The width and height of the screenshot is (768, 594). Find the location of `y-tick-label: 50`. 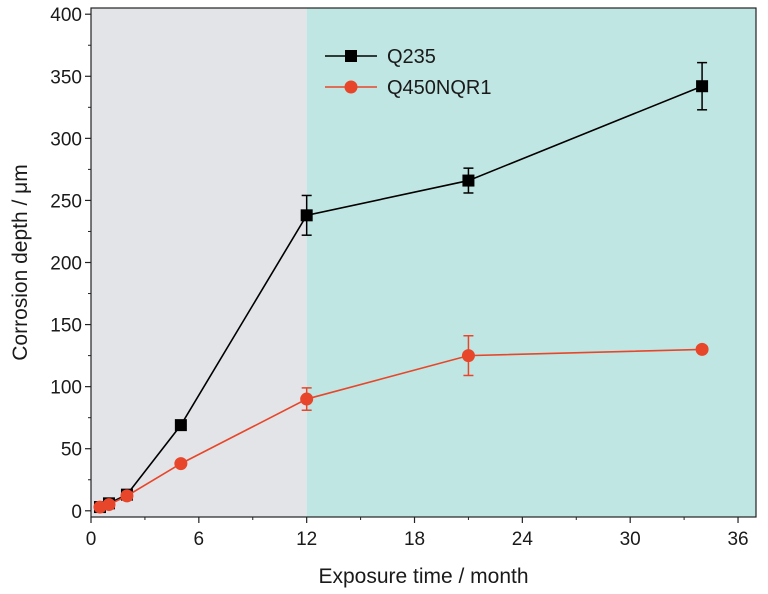

y-tick-label: 50 is located at coordinates (71, 450).